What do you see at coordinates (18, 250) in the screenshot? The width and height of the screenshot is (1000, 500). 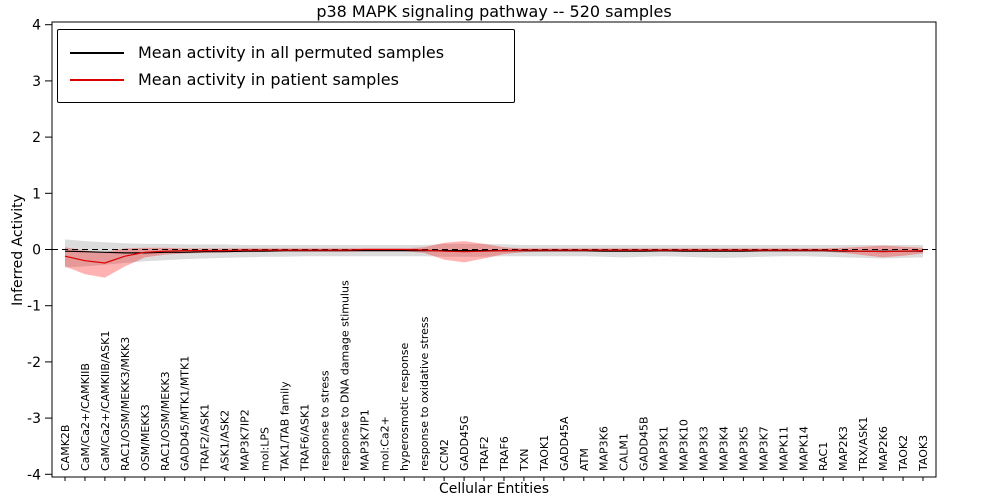 I see `y-axis-label: Inferred Activity` at bounding box center [18, 250].